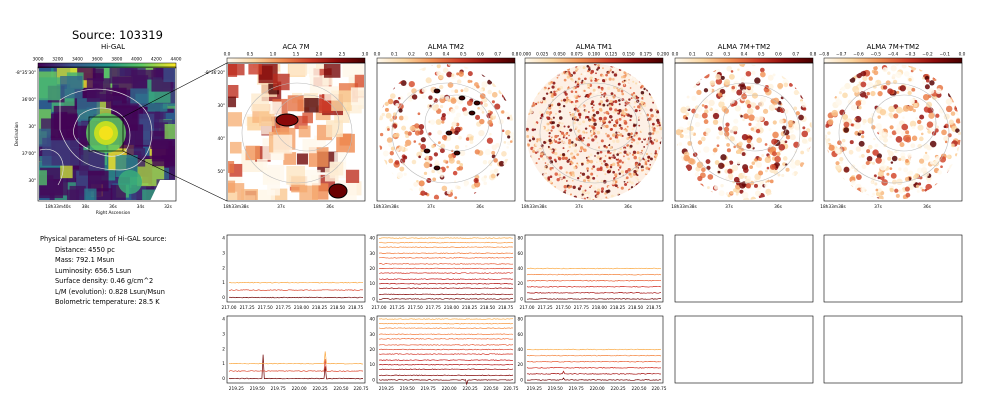 This screenshot has height=405, width=1000. Describe the element at coordinates (104, 281) in the screenshot. I see `param-surface-density: Surface density: 0.46 g/cm^2` at that location.